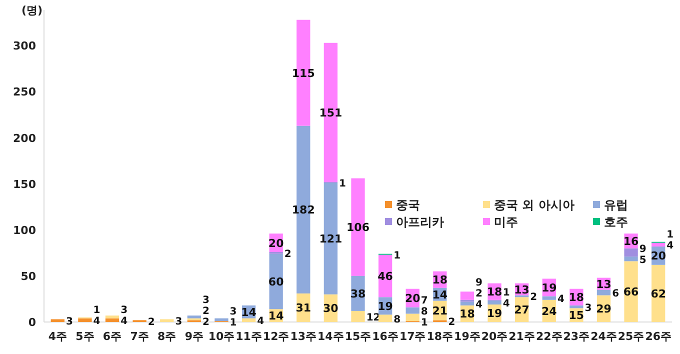 This screenshot has height=354, width=680. Describe the element at coordinates (28, 276) in the screenshot. I see `y-tick-label: 50` at that location.